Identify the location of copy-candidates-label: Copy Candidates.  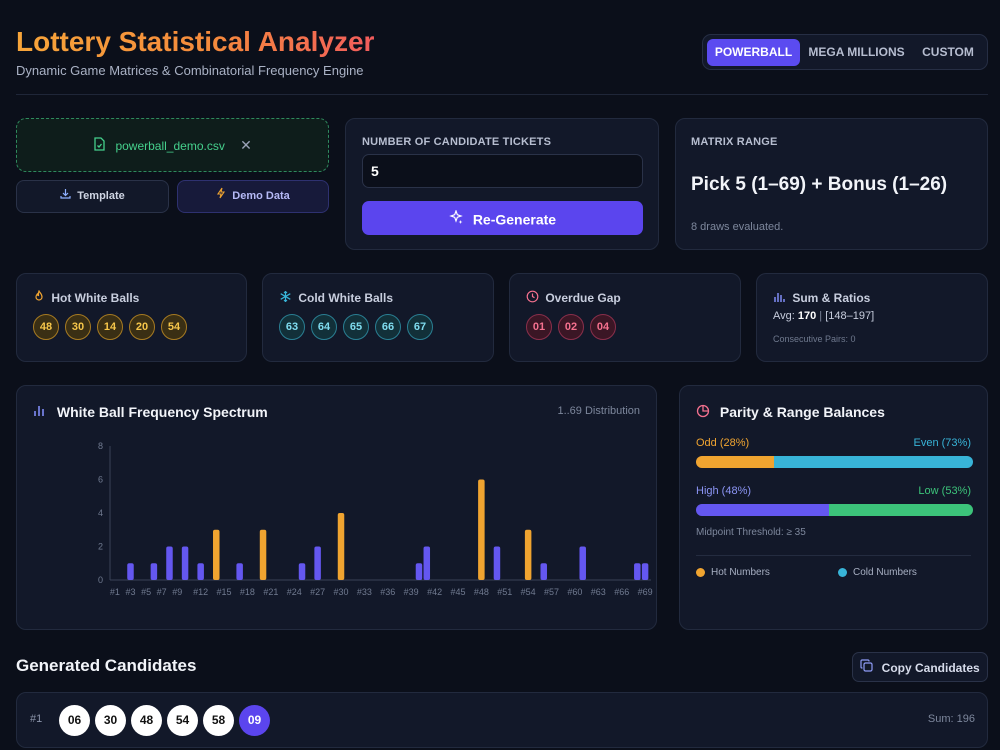
(930, 667).